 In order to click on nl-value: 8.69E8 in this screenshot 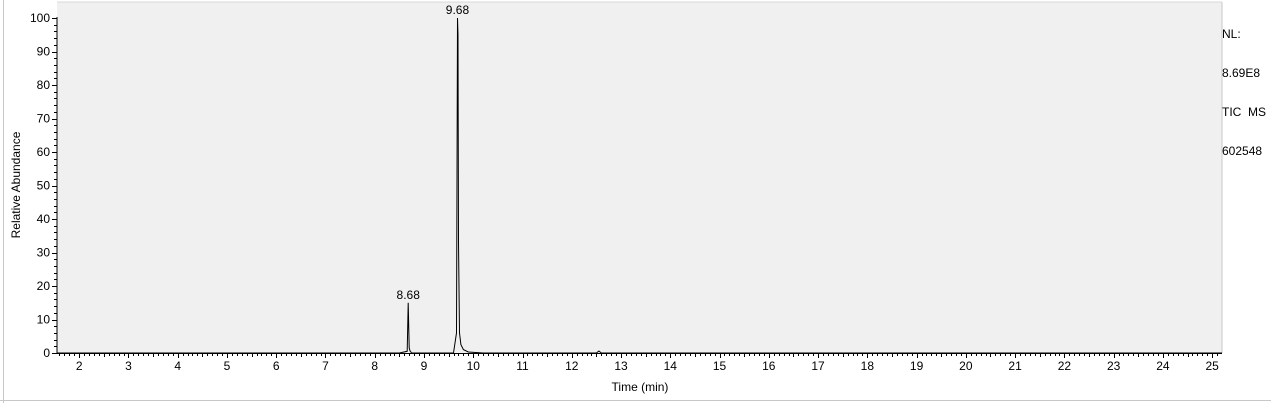, I will do `click(1241, 73)`.